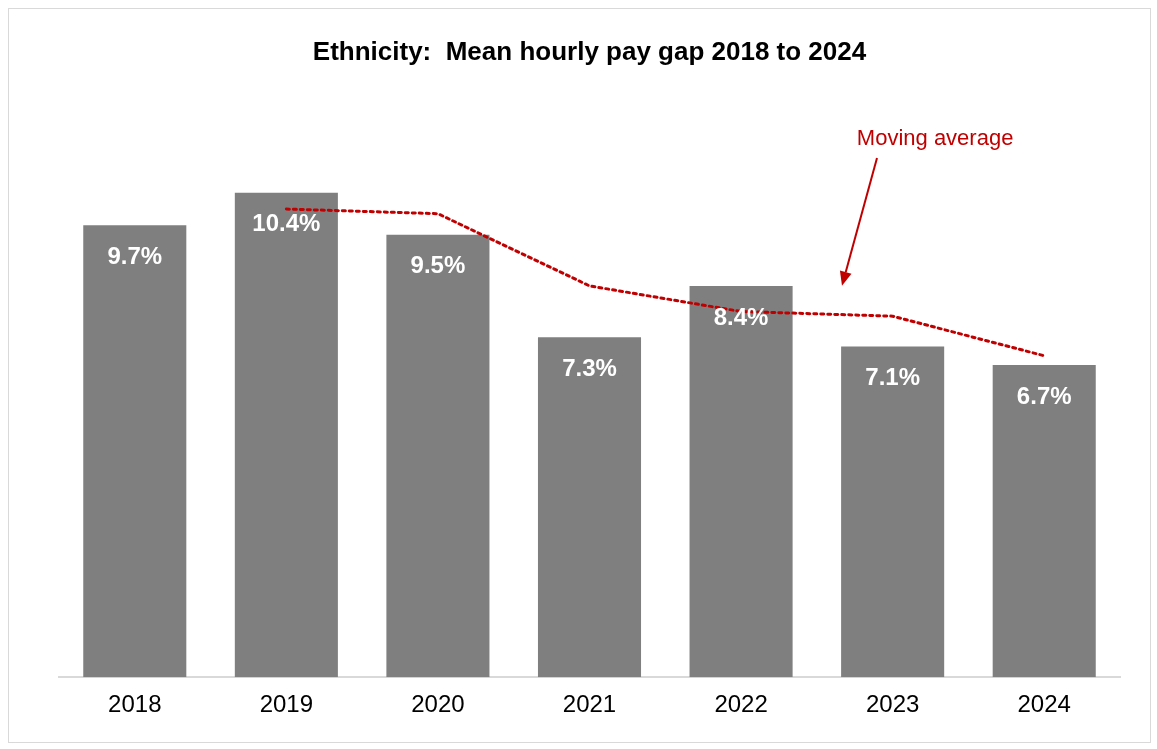 The image size is (1157, 749). I want to click on chart-title: Ethnicity: Mean hourly pay gap 2018 to 2024, so click(589, 50).